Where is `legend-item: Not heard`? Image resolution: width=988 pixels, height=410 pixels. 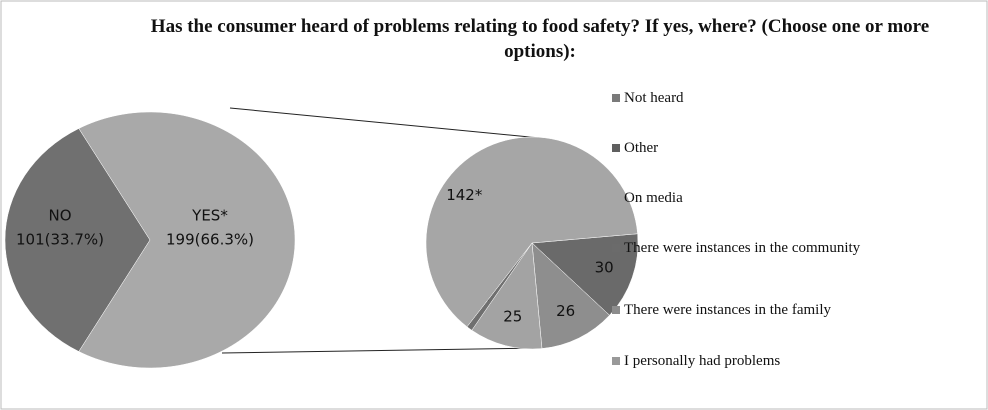
legend-item: Not heard is located at coordinates (757, 98).